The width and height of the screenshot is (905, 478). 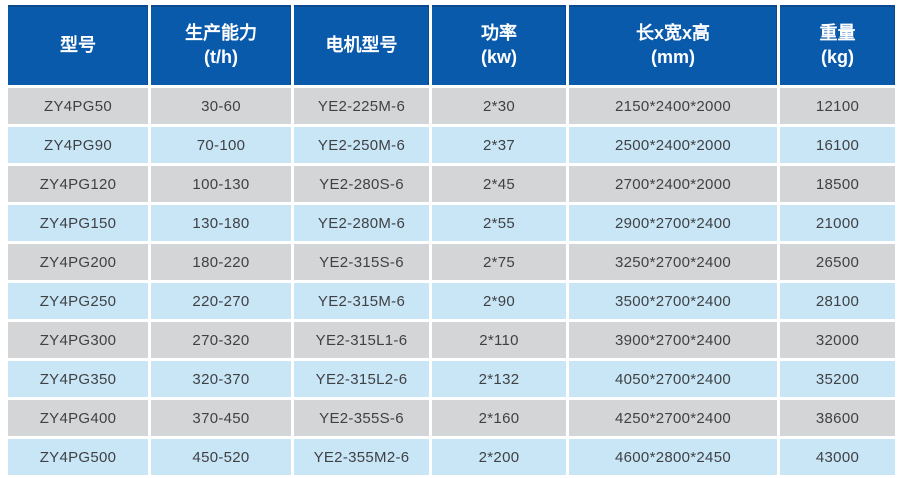 What do you see at coordinates (221, 45) in the screenshot?
I see `header-cell-capacity: 生产能力 (t/h)` at bounding box center [221, 45].